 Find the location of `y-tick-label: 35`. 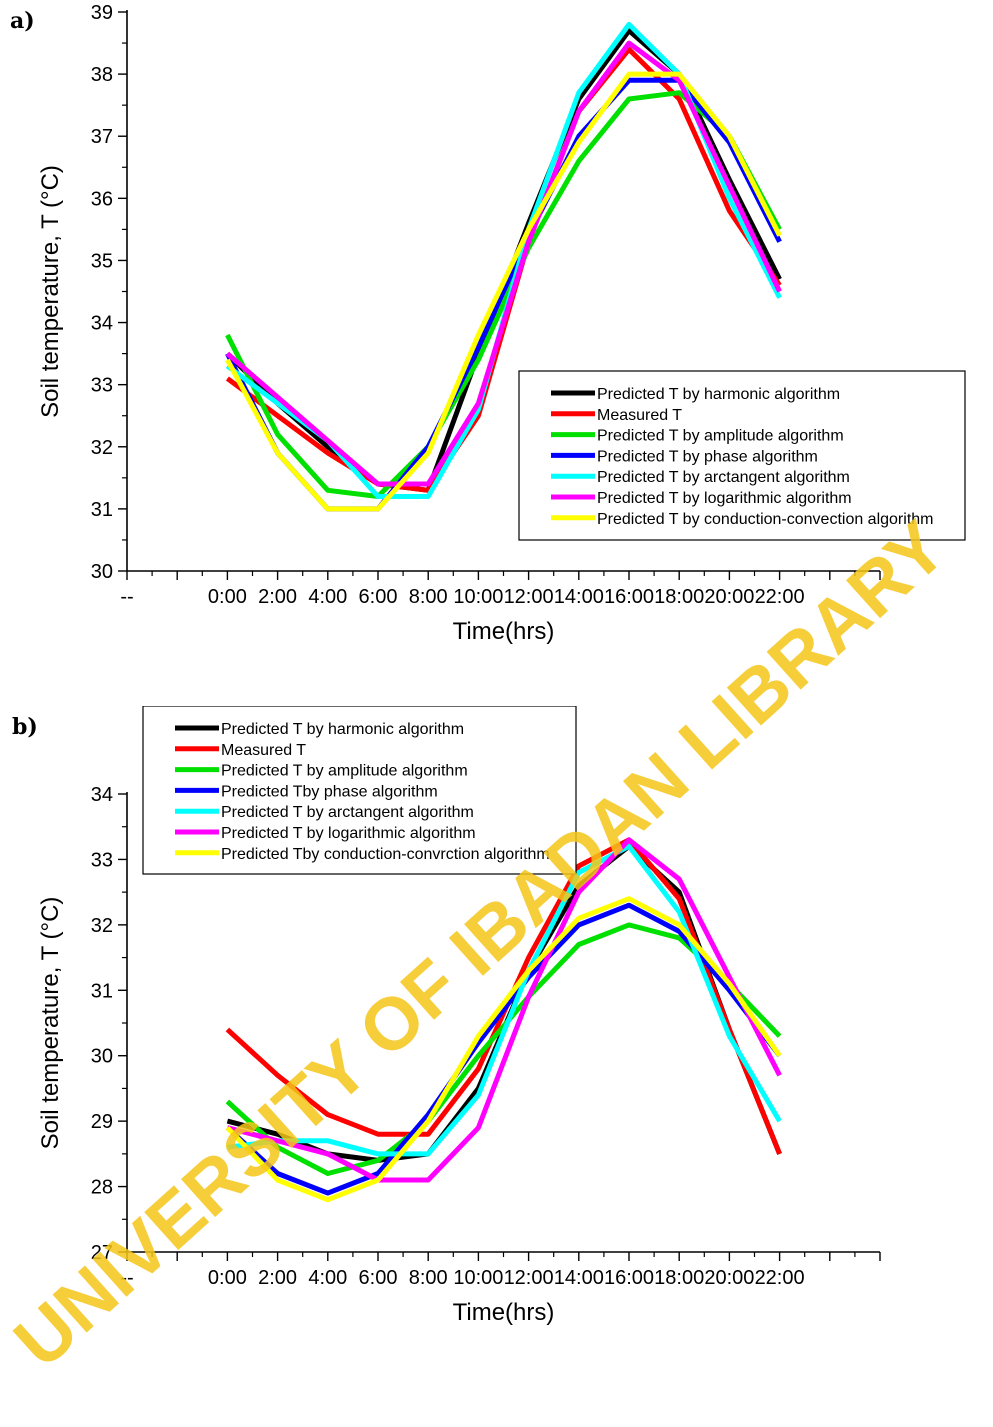

y-tick-label: 35 is located at coordinates (102, 261).